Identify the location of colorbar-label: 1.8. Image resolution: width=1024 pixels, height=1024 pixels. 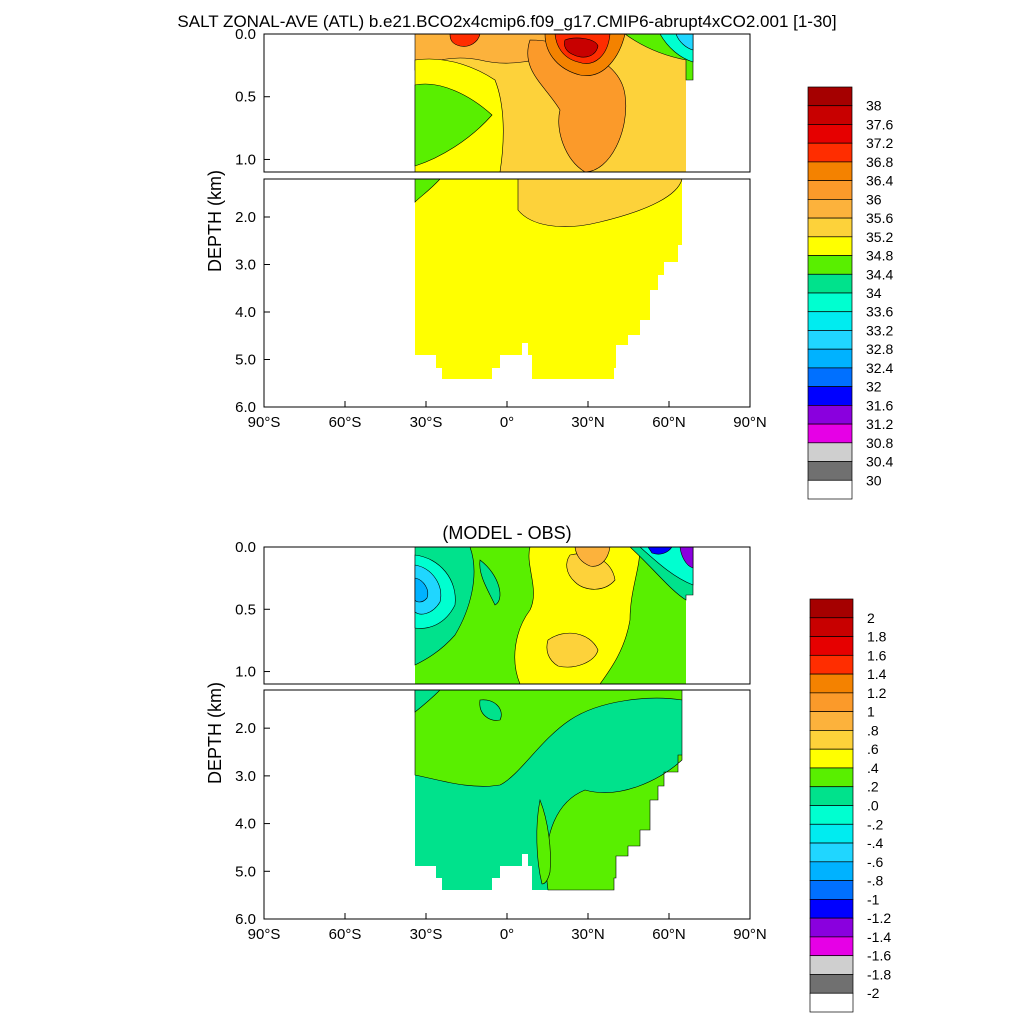
(877, 637).